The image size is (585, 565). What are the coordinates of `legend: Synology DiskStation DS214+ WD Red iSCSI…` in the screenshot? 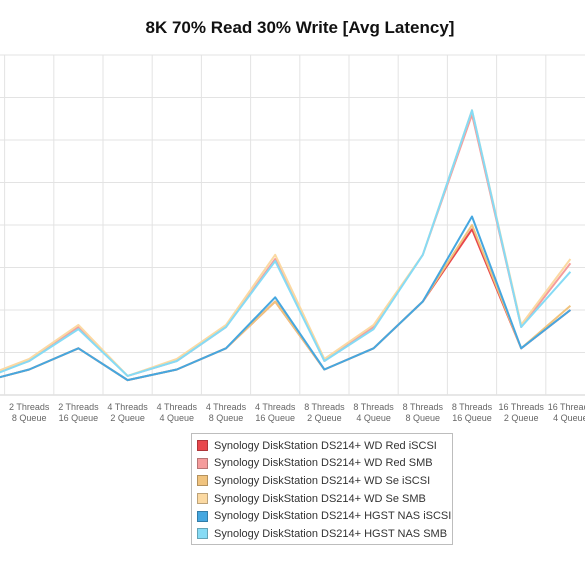 It's located at (322, 489).